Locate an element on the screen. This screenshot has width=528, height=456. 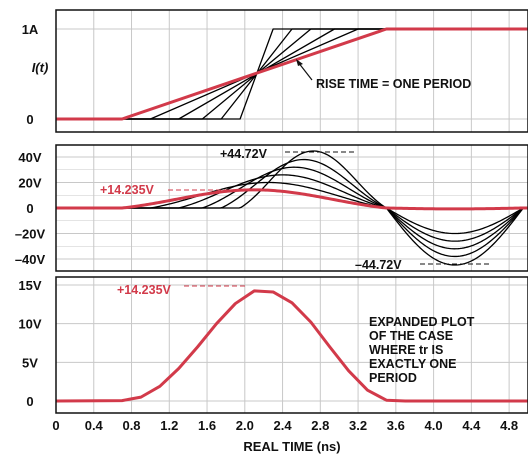
y-tick-label: 10V is located at coordinates (29, 324).